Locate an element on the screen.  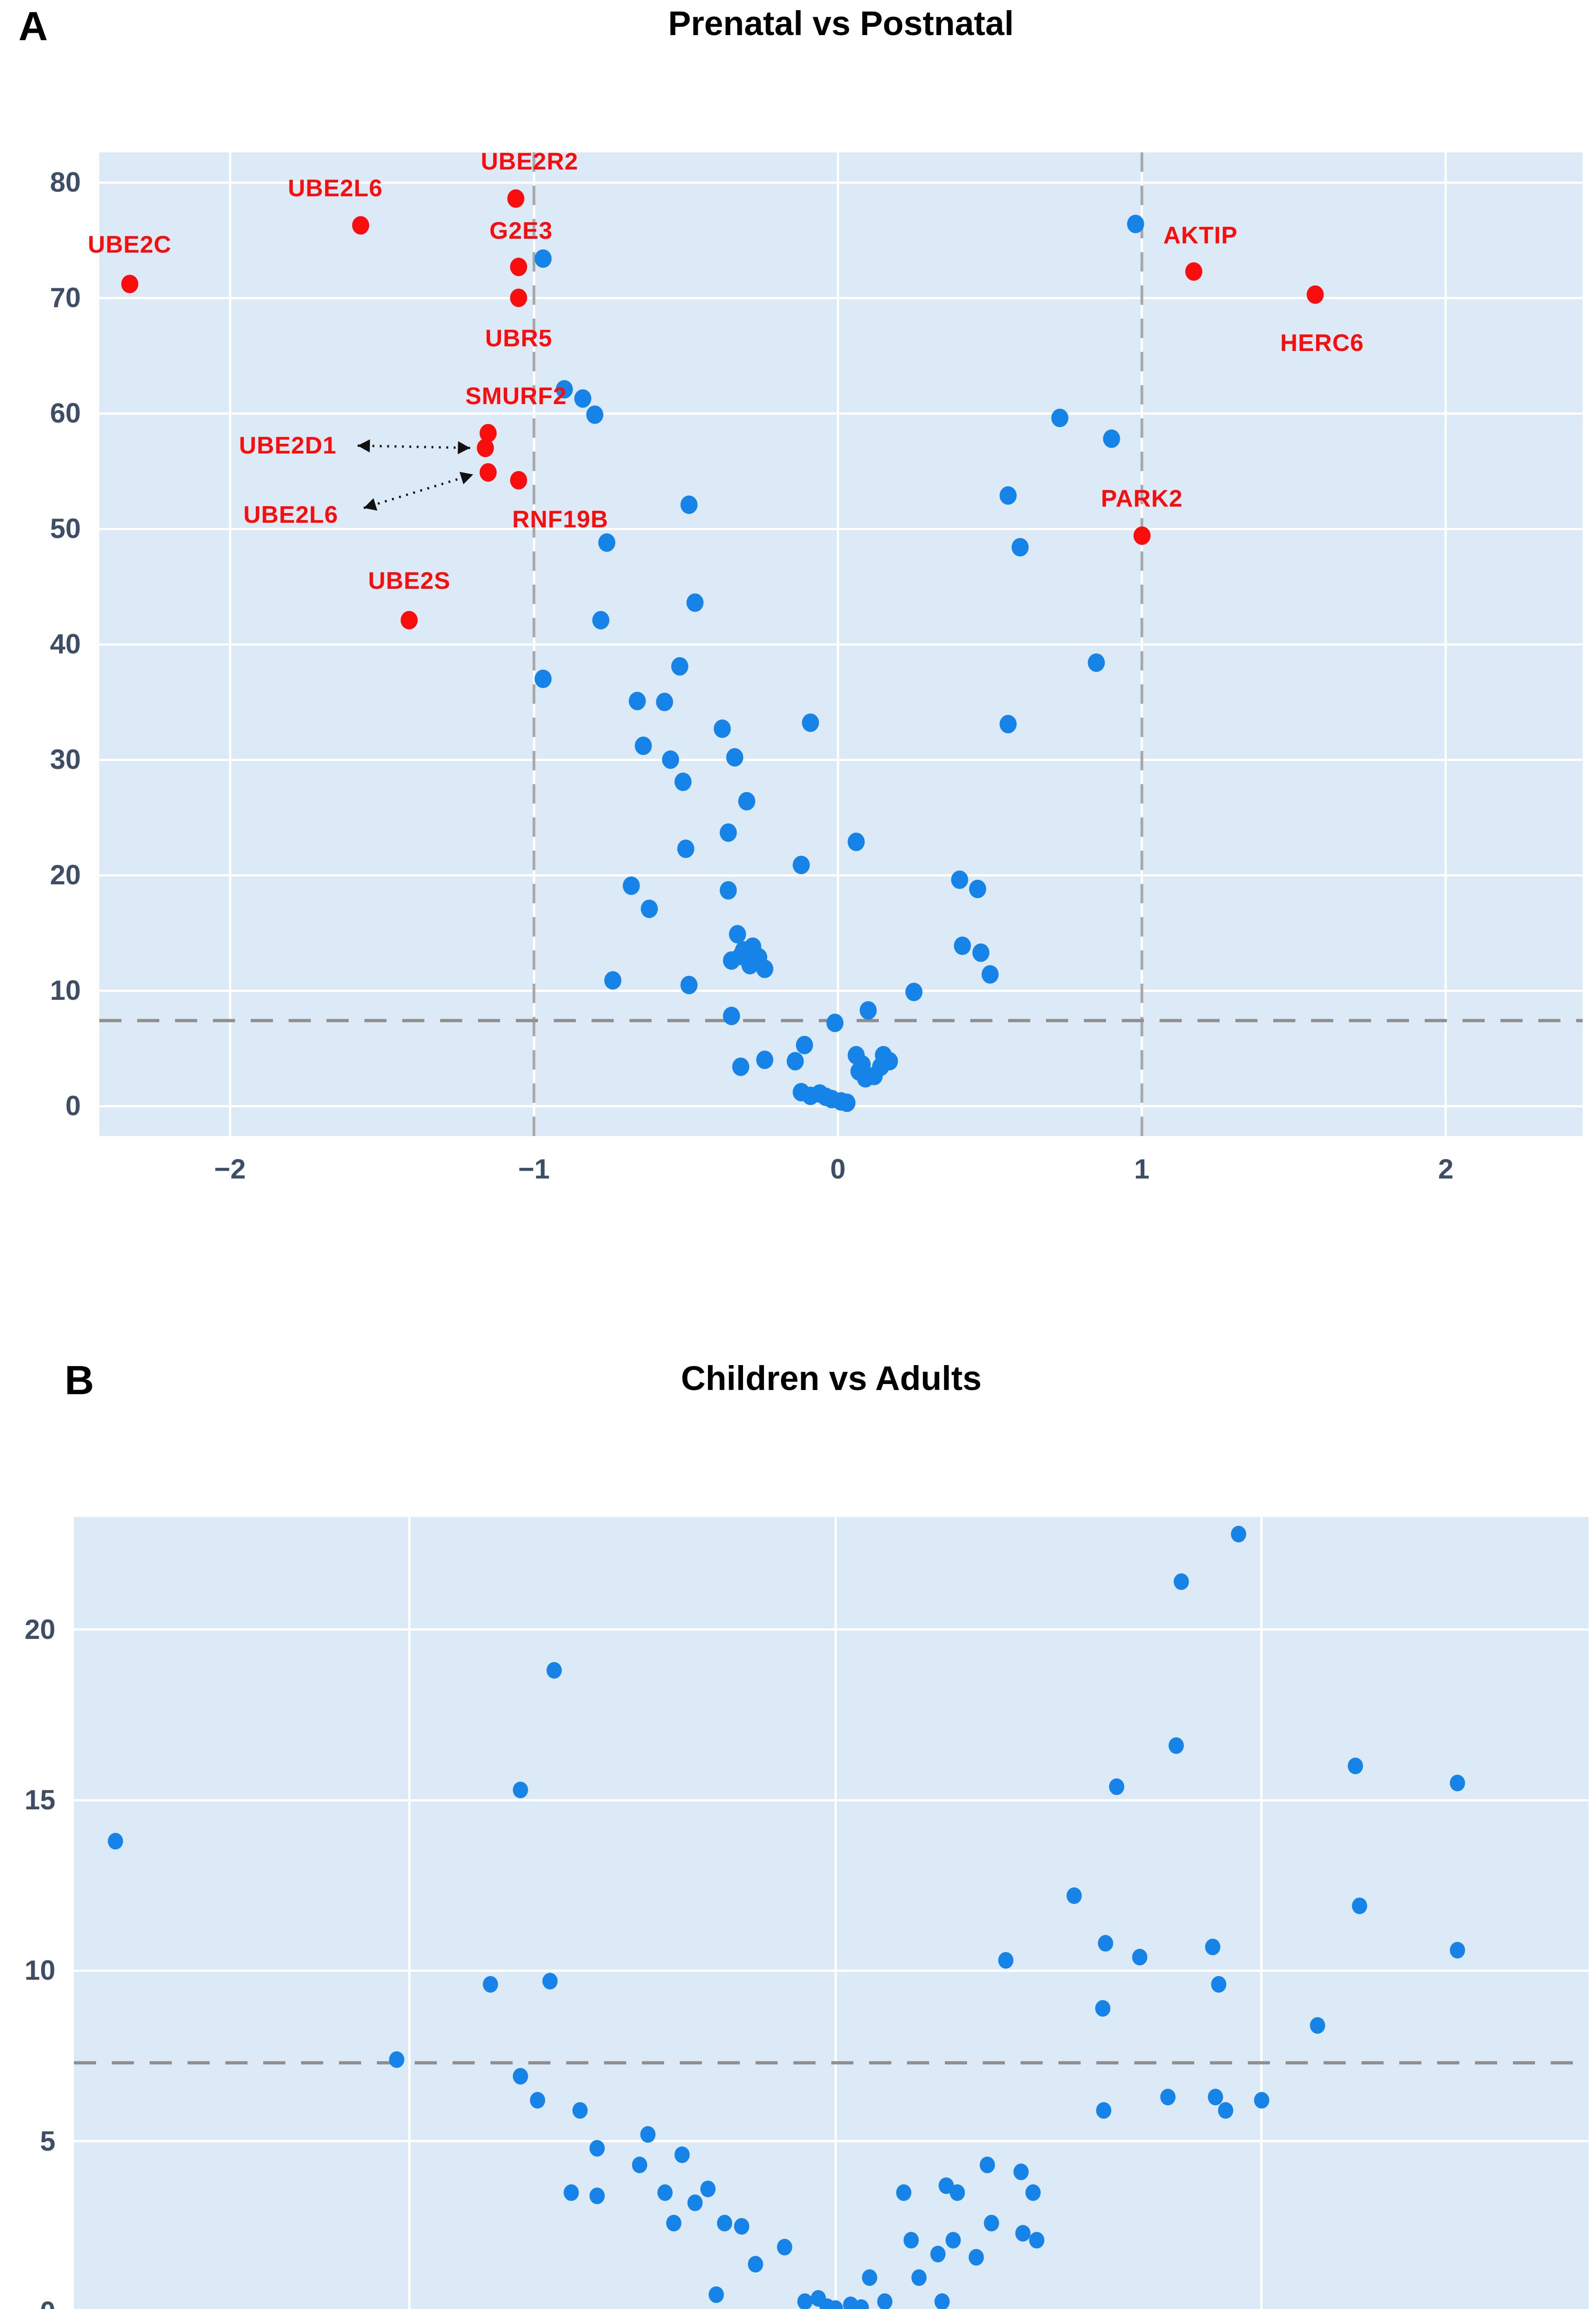
x-tick-label: −2 is located at coordinates (230, 1170).